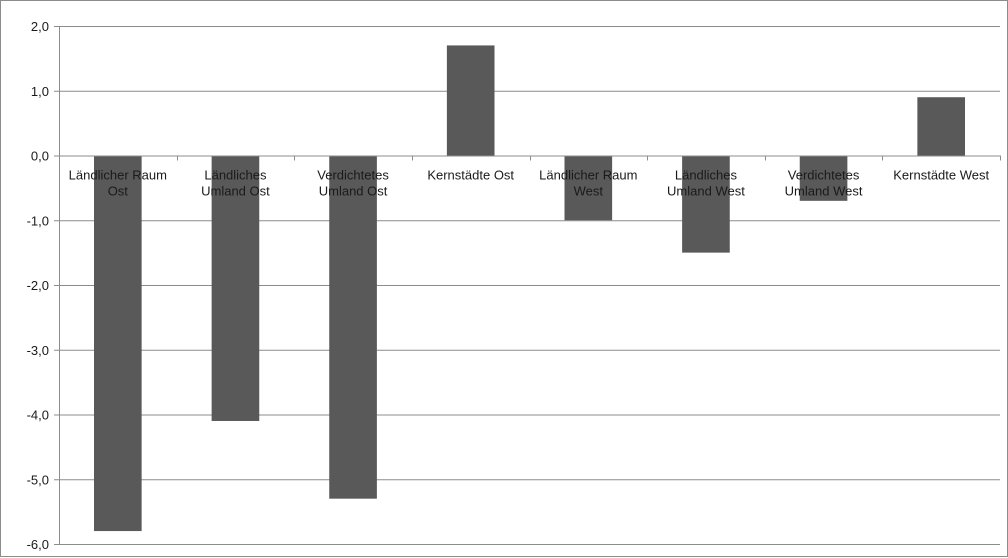 The image size is (1008, 558). I want to click on category-label: Ländliches Umland Ost, so click(235, 183).